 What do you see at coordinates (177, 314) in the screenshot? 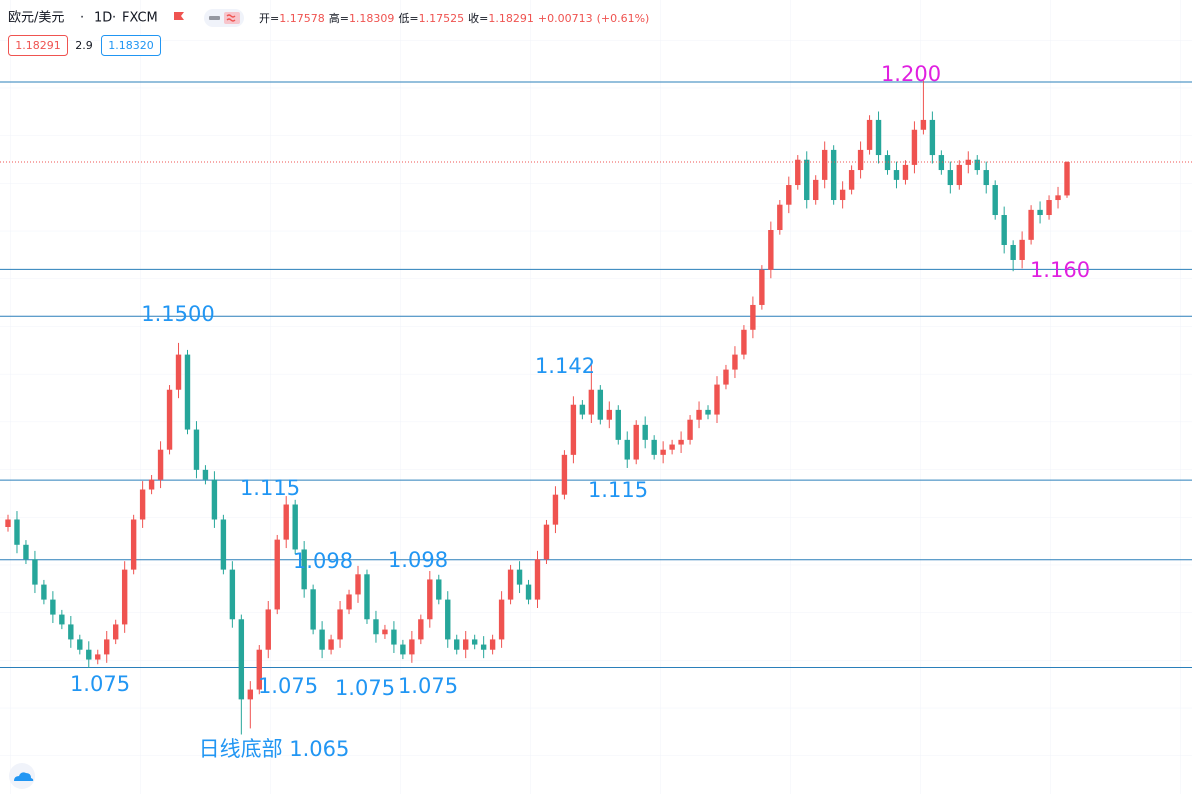
I see `annotation: 1.1500` at bounding box center [177, 314].